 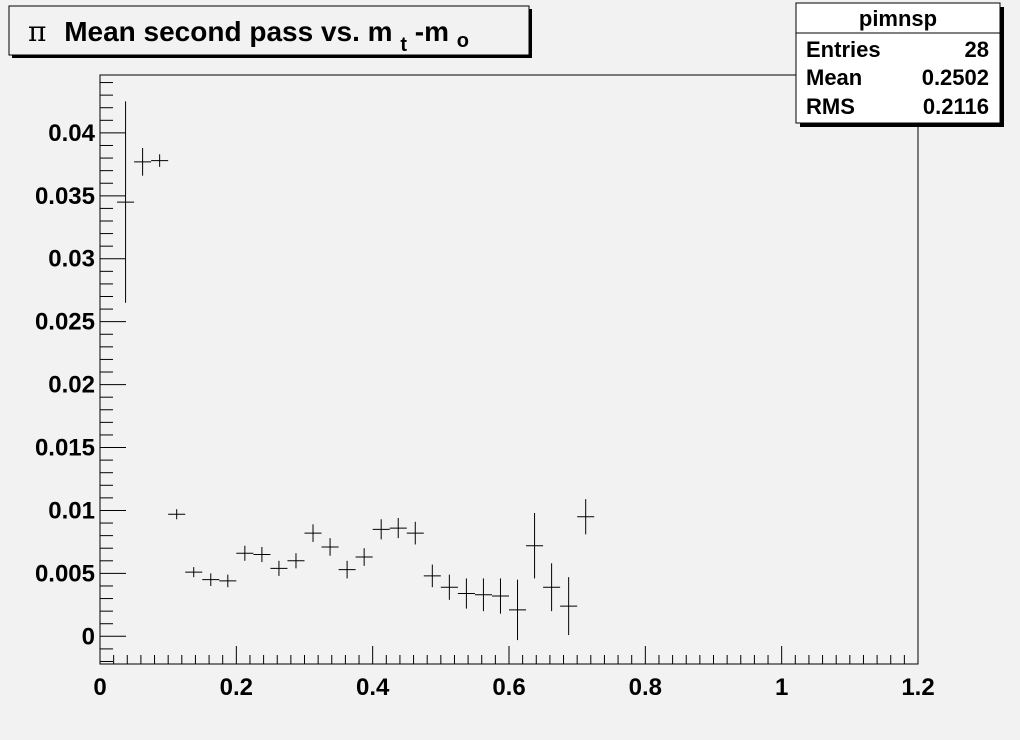 What do you see at coordinates (834, 77) in the screenshot?
I see `stats-mean-label: Mean` at bounding box center [834, 77].